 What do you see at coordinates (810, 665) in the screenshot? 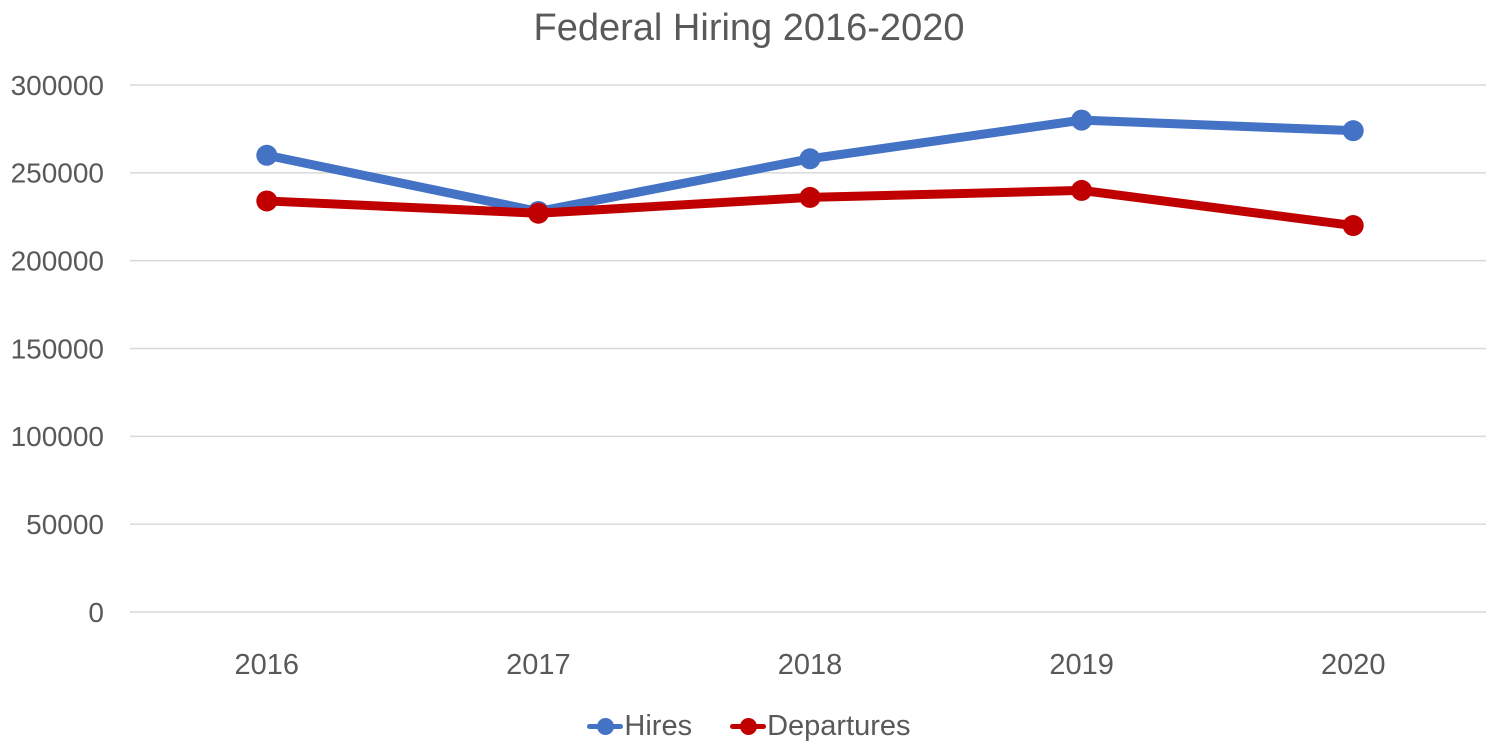
I see `x-axis-tick-label: 2018` at bounding box center [810, 665].